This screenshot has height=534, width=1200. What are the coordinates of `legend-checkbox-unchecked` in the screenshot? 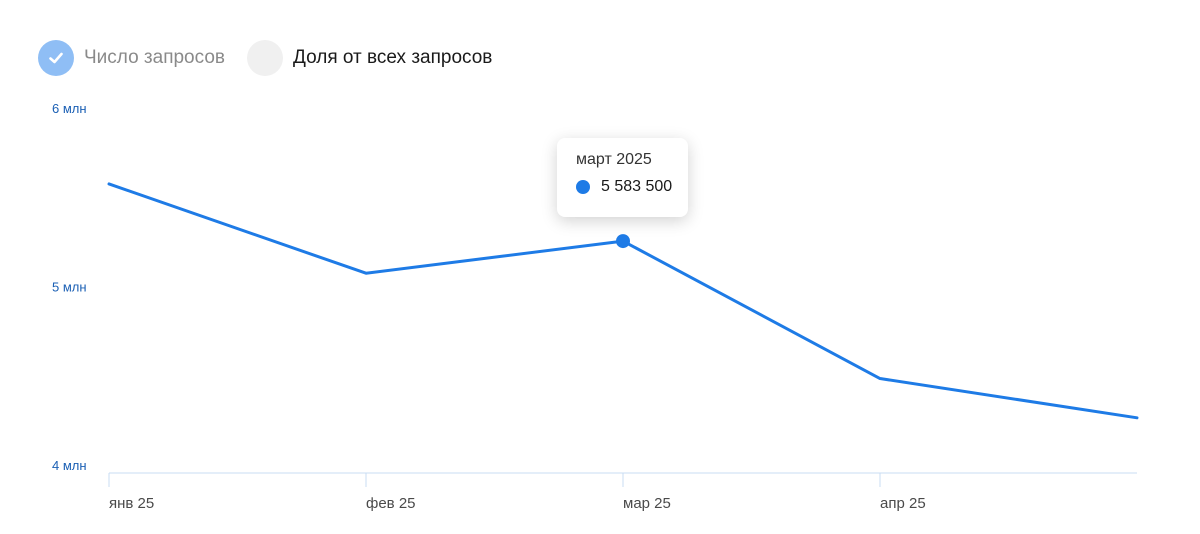 It's located at (265, 58).